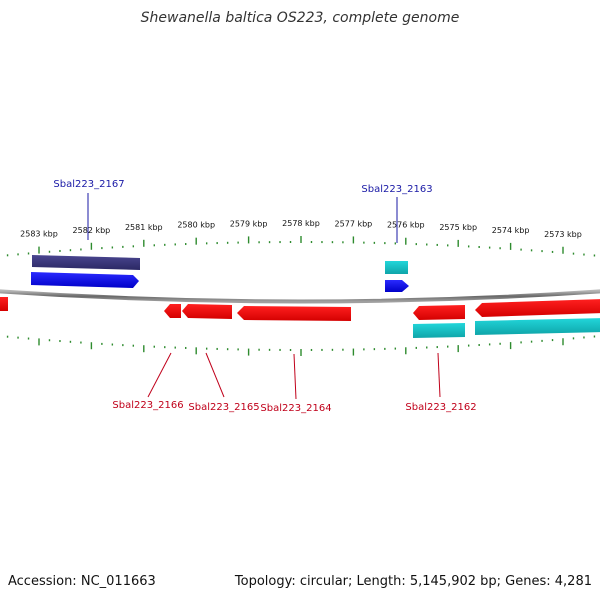 The height and width of the screenshot is (600, 600). What do you see at coordinates (196, 225) in the screenshot?
I see `tick-label: 2580 kbp` at bounding box center [196, 225].